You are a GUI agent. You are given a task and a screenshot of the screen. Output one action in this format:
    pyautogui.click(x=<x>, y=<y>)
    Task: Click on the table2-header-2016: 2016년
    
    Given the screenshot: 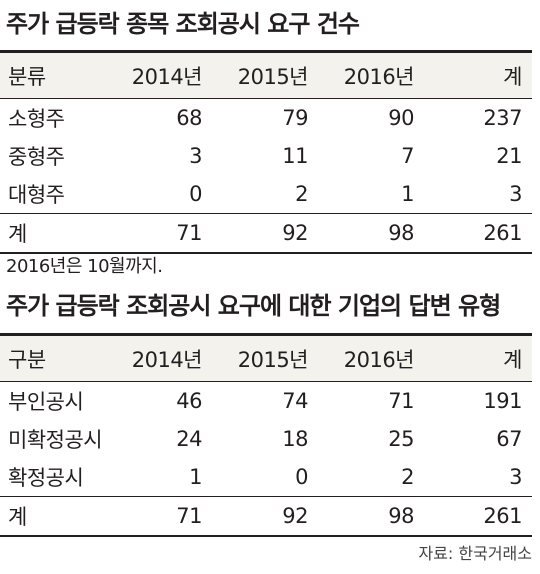 What is the action you would take?
    pyautogui.click(x=371, y=357)
    